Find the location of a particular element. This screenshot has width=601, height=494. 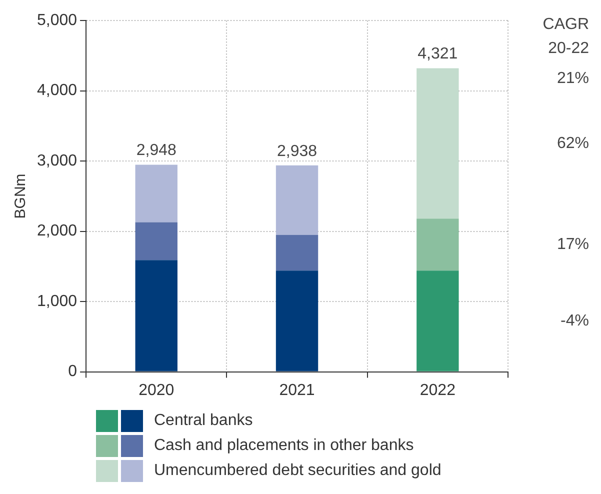

text: 21% is located at coordinates (572, 79).